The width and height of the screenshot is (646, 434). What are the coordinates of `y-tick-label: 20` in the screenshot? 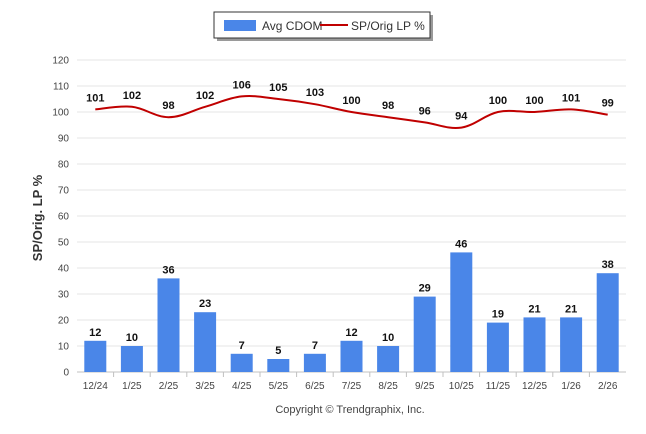 It's located at (64, 321).